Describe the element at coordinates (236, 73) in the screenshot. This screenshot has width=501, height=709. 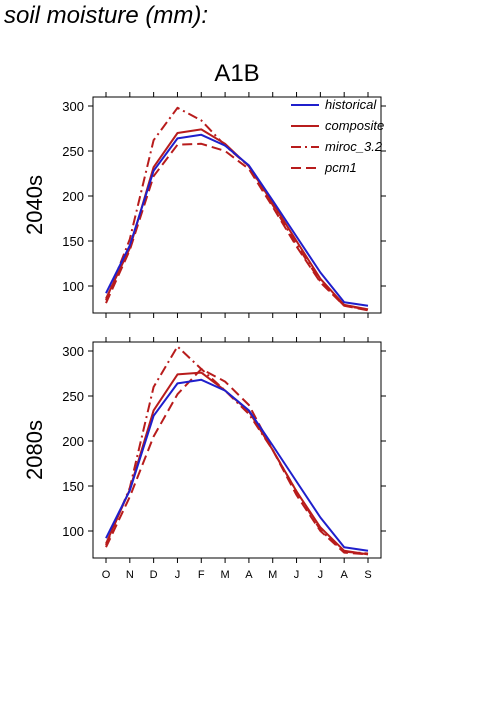
I see `scenario-title: A1B` at that location.